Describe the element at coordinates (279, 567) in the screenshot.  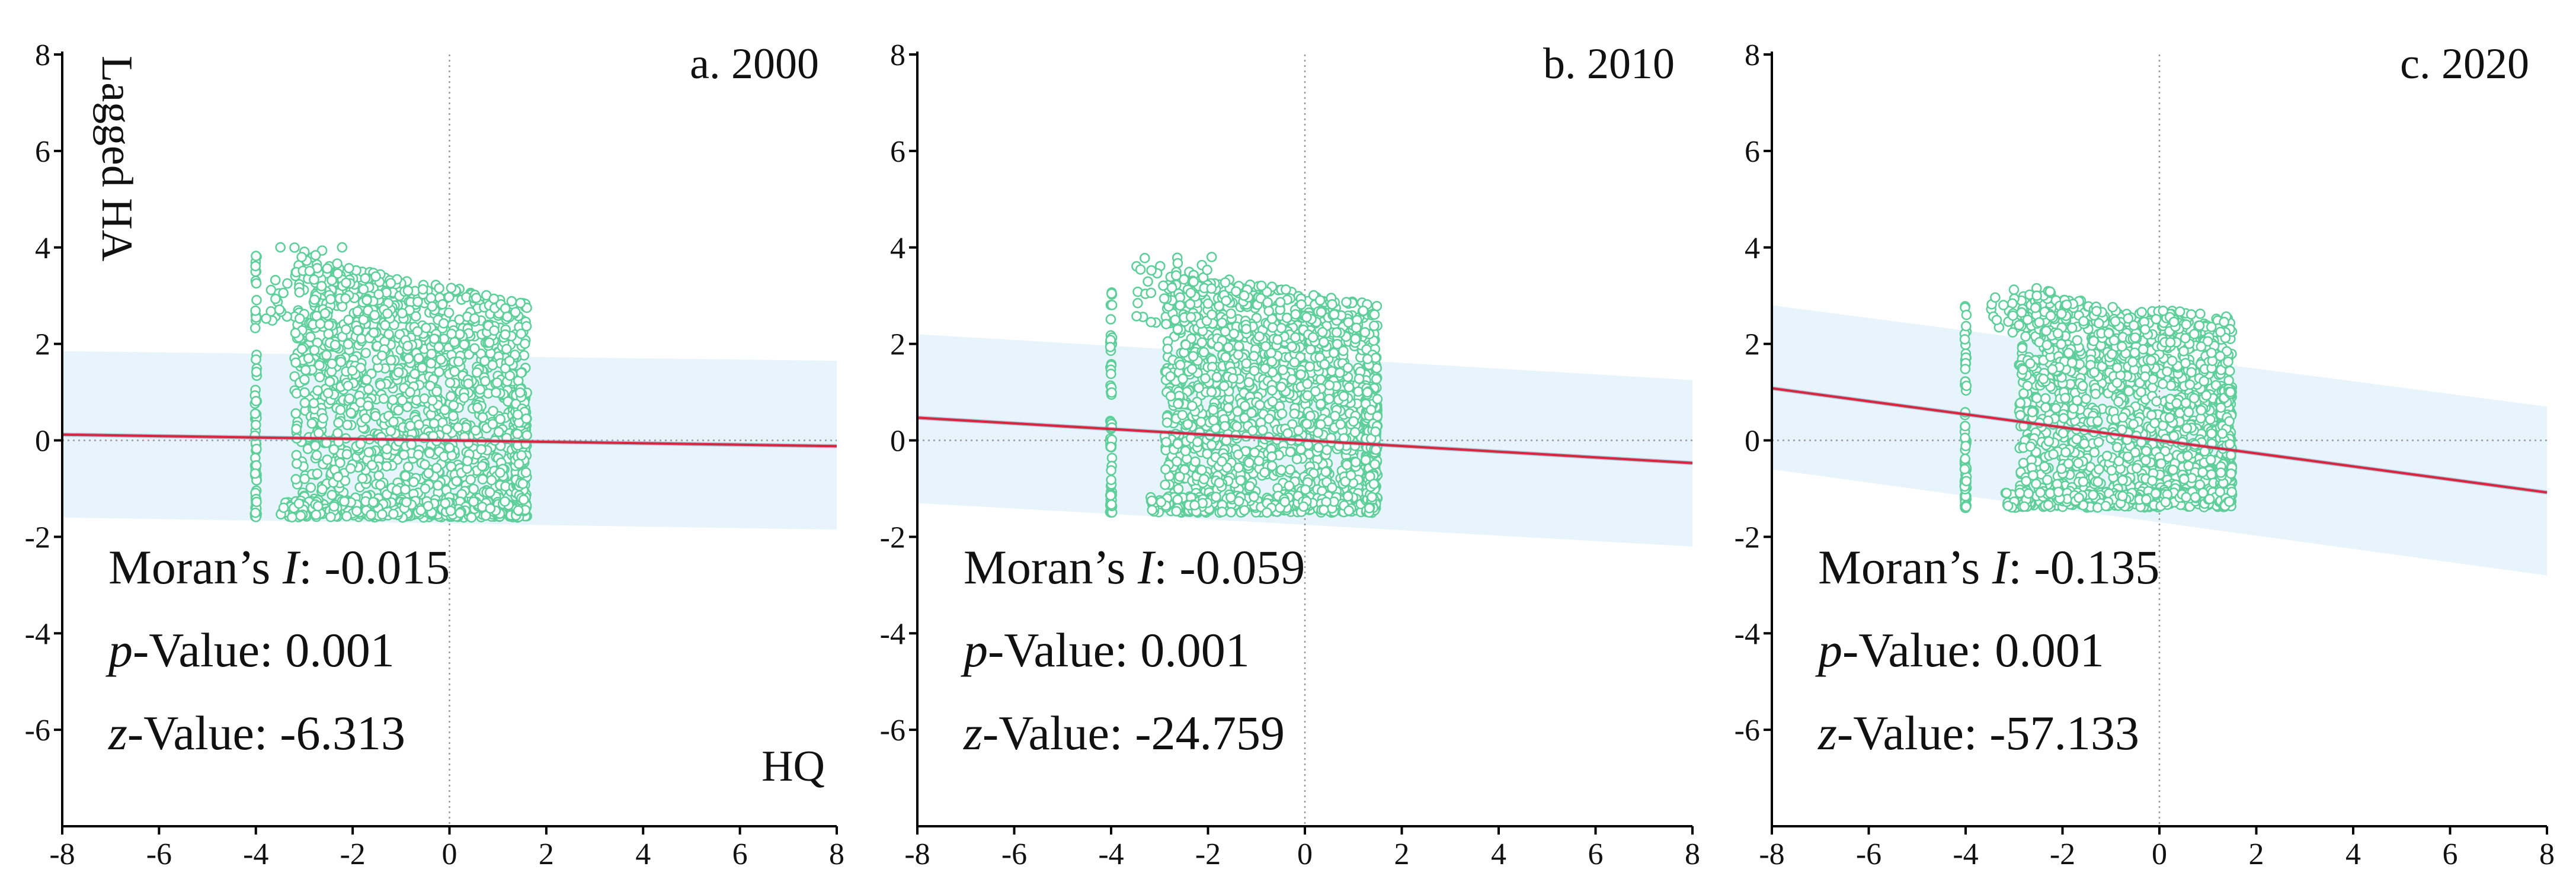
I see `morans-i-text: Moran’s I: -0.015` at that location.